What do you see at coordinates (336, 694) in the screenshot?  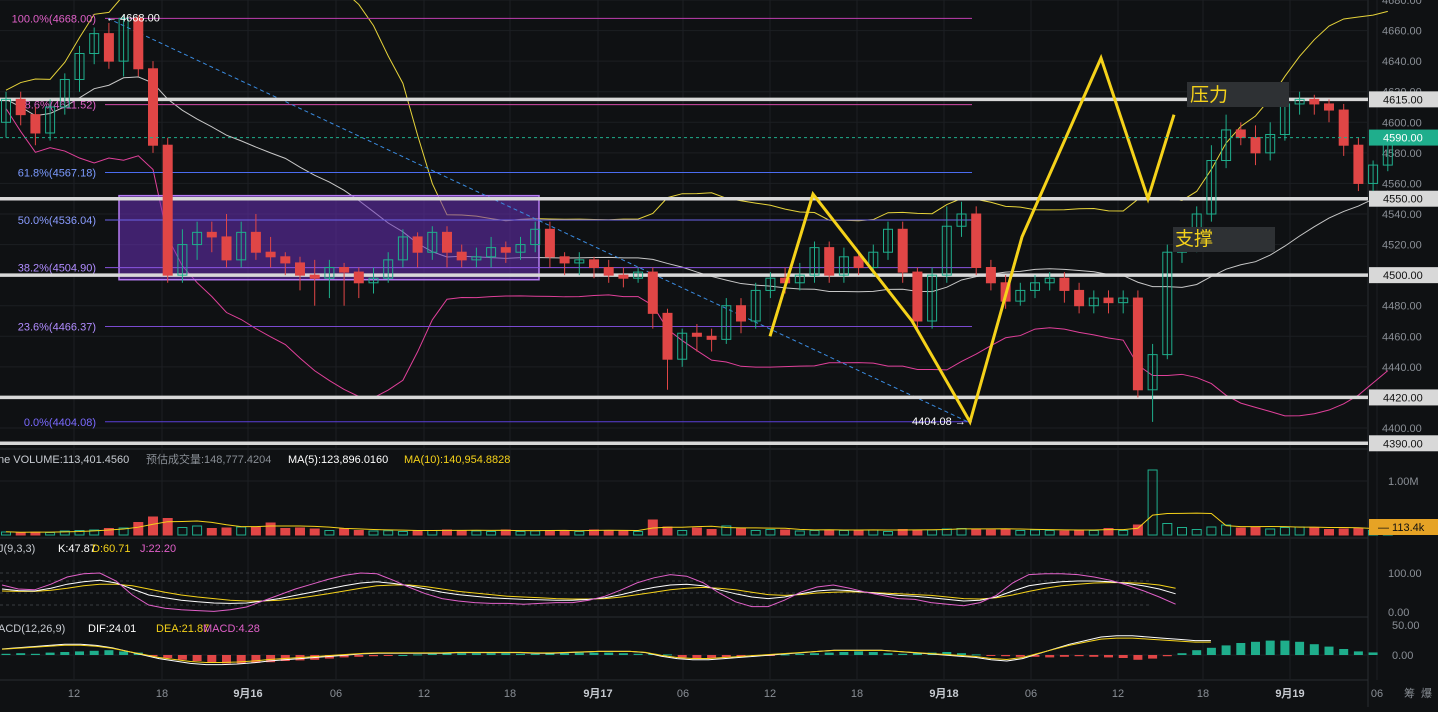 I see `time-tick-label: 06` at bounding box center [336, 694].